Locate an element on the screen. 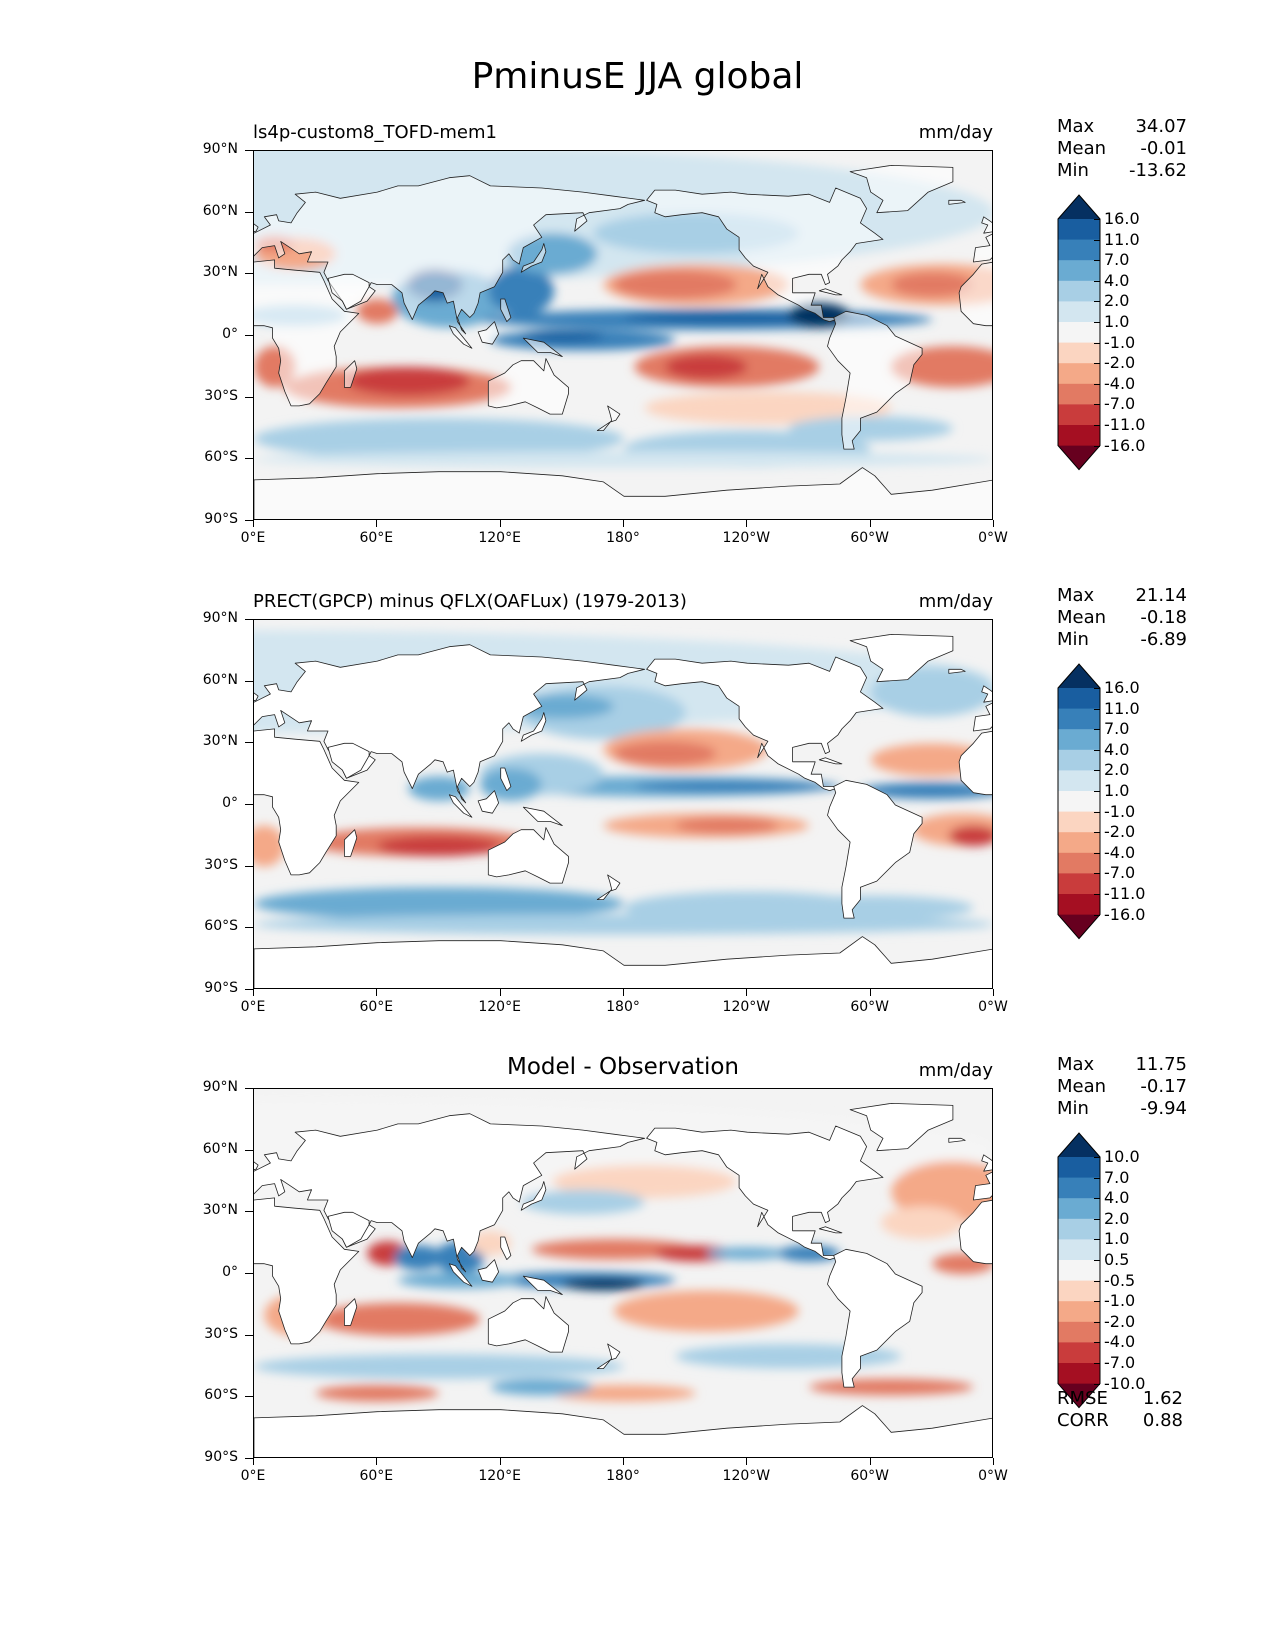 The height and width of the screenshot is (1650, 1275). landmass-greenland is located at coordinates (901, 658).